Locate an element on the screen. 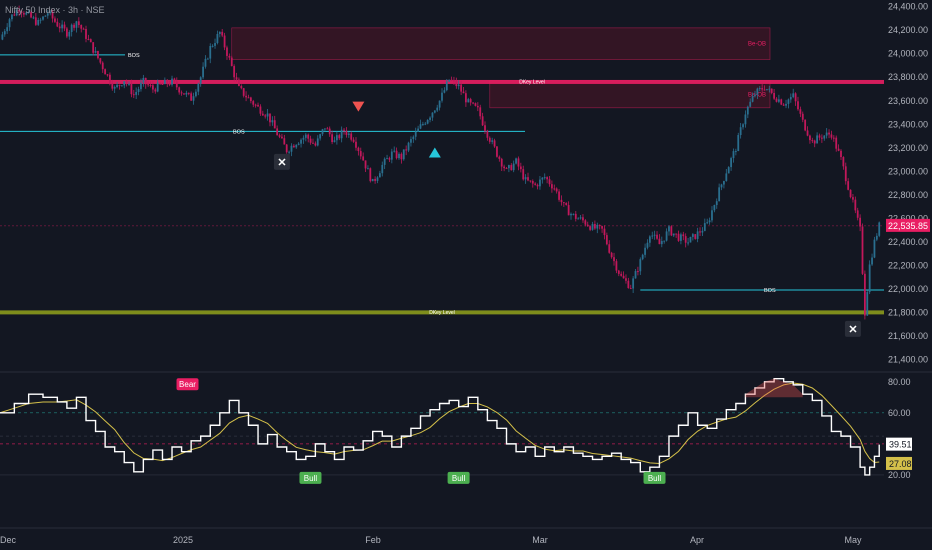 This screenshot has height=550, width=932. y-tick-label: 23,200.00 is located at coordinates (908, 148).